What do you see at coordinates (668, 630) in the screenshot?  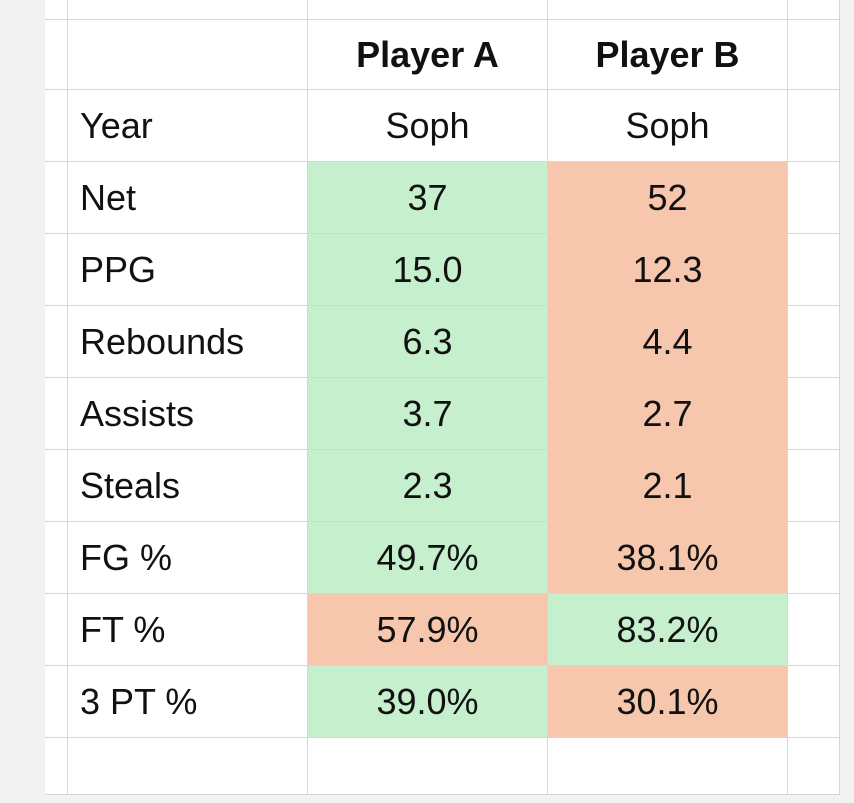 I see `value-cell: 83.2%` at bounding box center [668, 630].